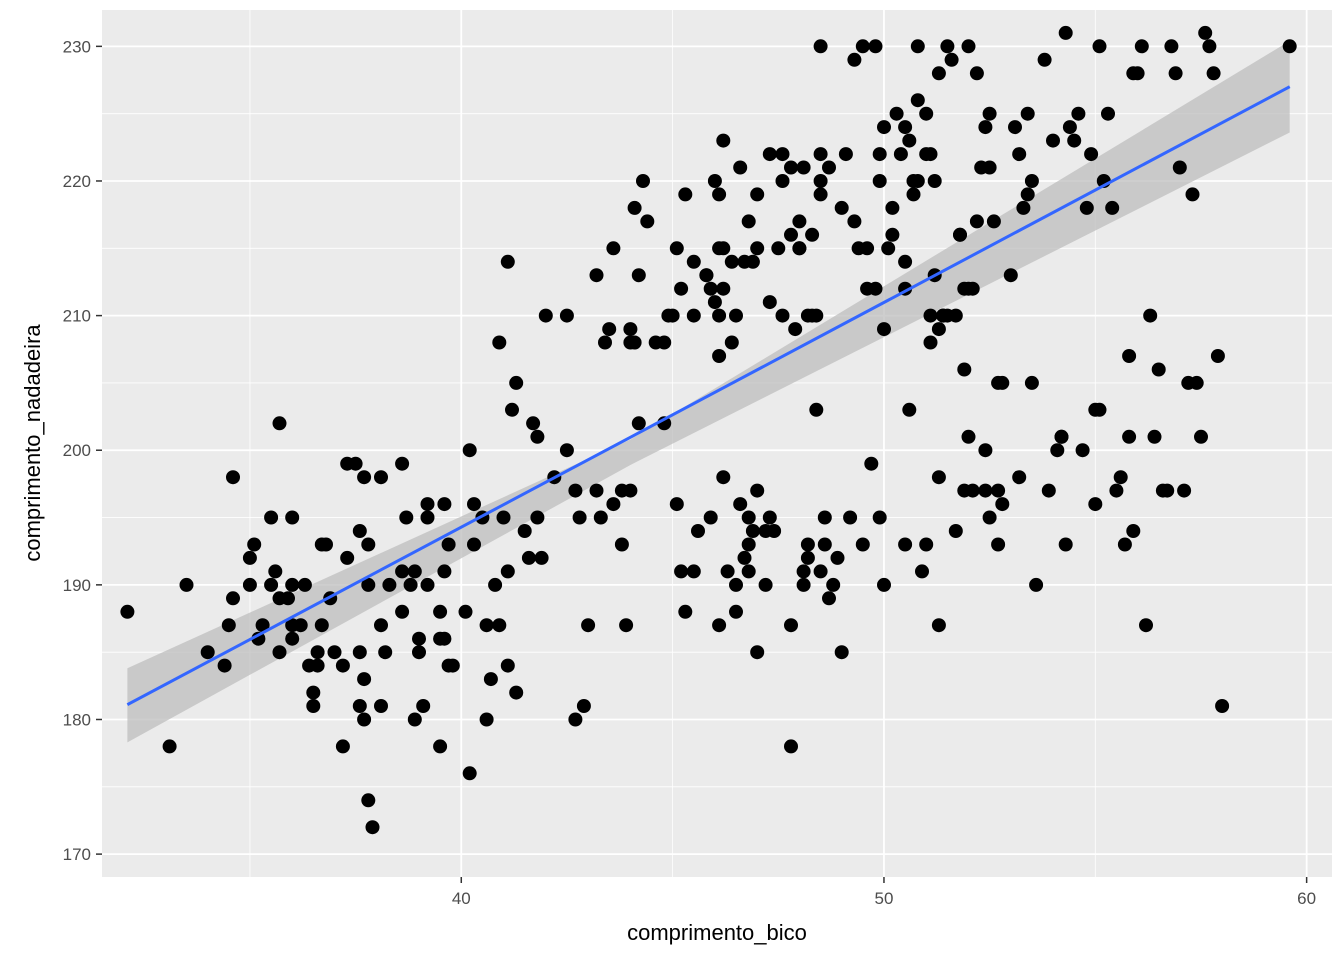 This screenshot has height=960, width=1344. What do you see at coordinates (32, 443) in the screenshot?
I see `y-axis-title: comprimento_nadadeira` at bounding box center [32, 443].